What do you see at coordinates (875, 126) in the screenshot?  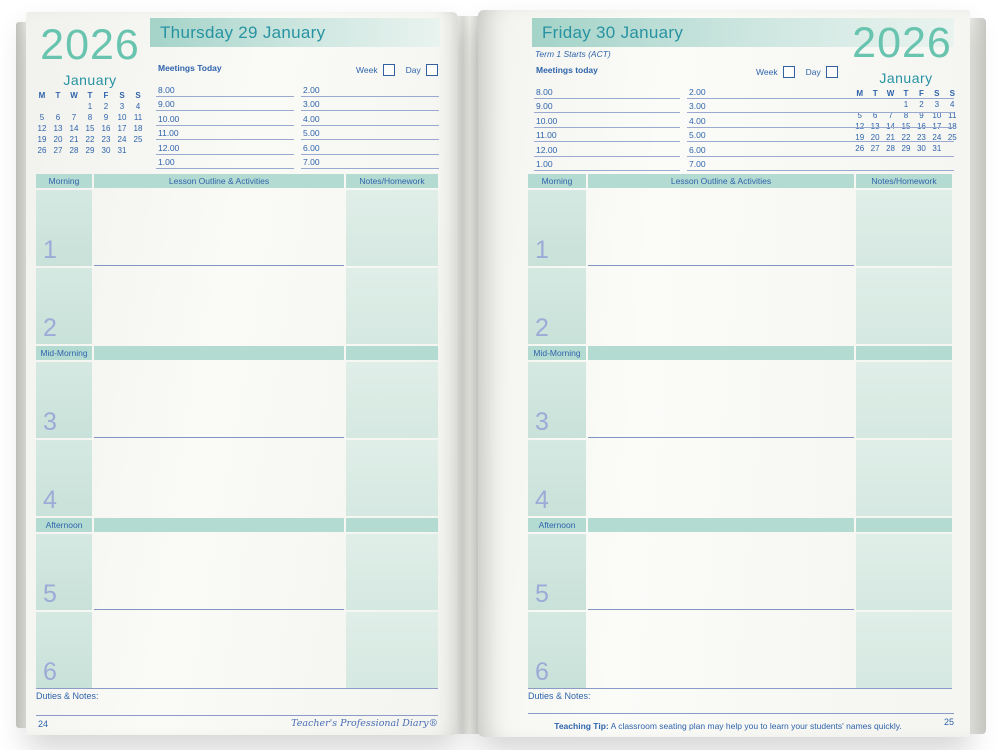 I see `calendar-day: 13` at bounding box center [875, 126].